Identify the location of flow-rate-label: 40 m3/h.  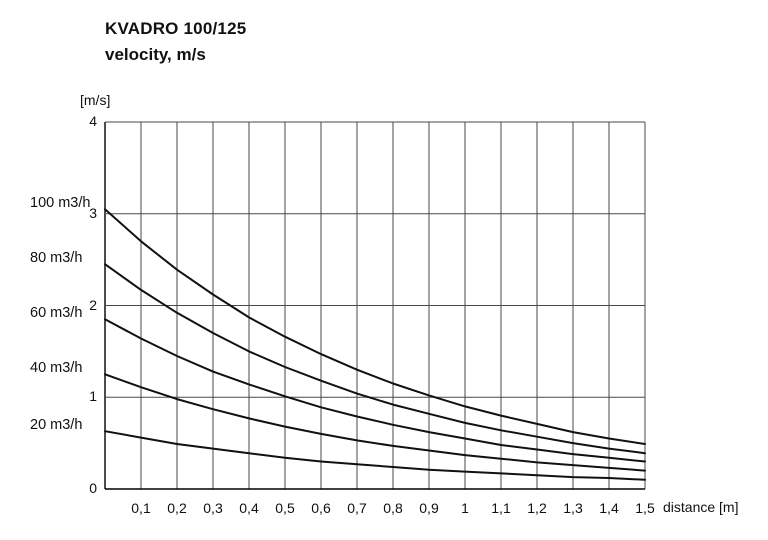
(56, 368).